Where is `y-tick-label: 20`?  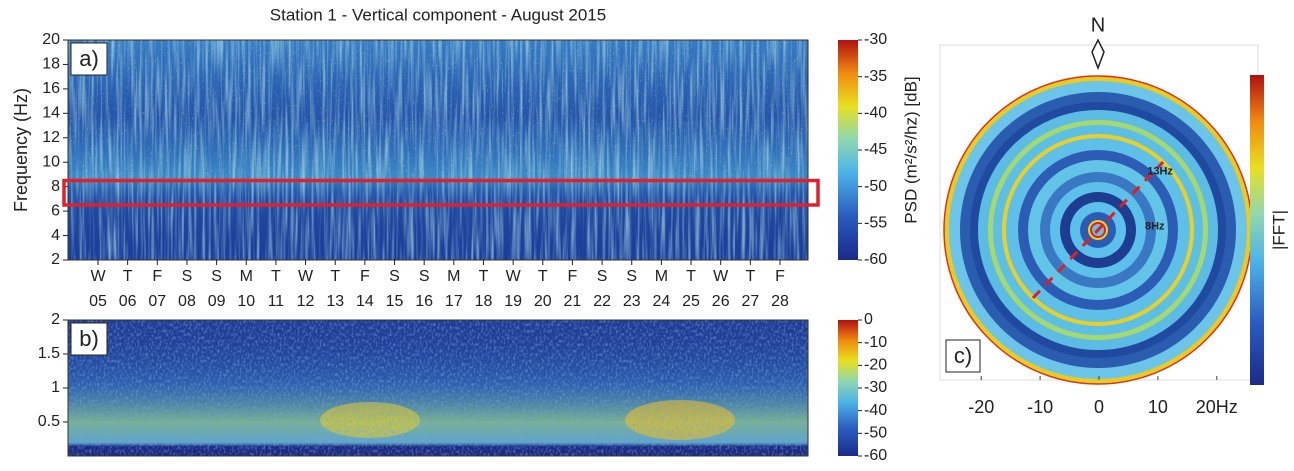
y-tick-label: 20 is located at coordinates (51, 39).